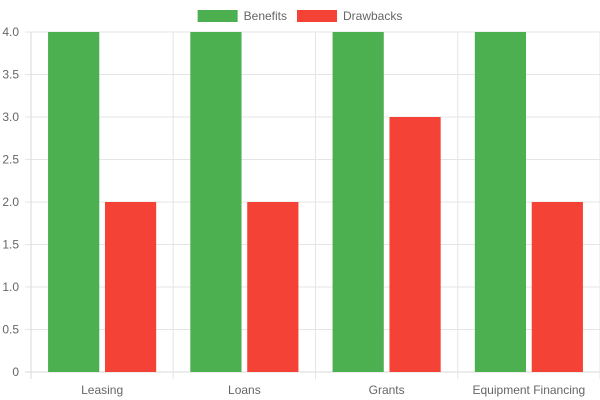 The width and height of the screenshot is (600, 400). I want to click on legend: Benefits Drawbacks, so click(300, 16).